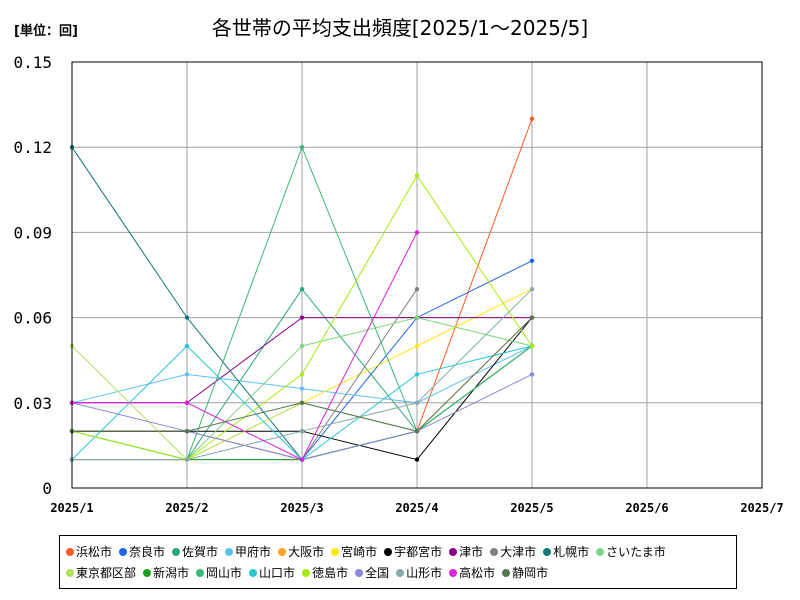  I want to click on legend-label: 高松市, so click(477, 573).